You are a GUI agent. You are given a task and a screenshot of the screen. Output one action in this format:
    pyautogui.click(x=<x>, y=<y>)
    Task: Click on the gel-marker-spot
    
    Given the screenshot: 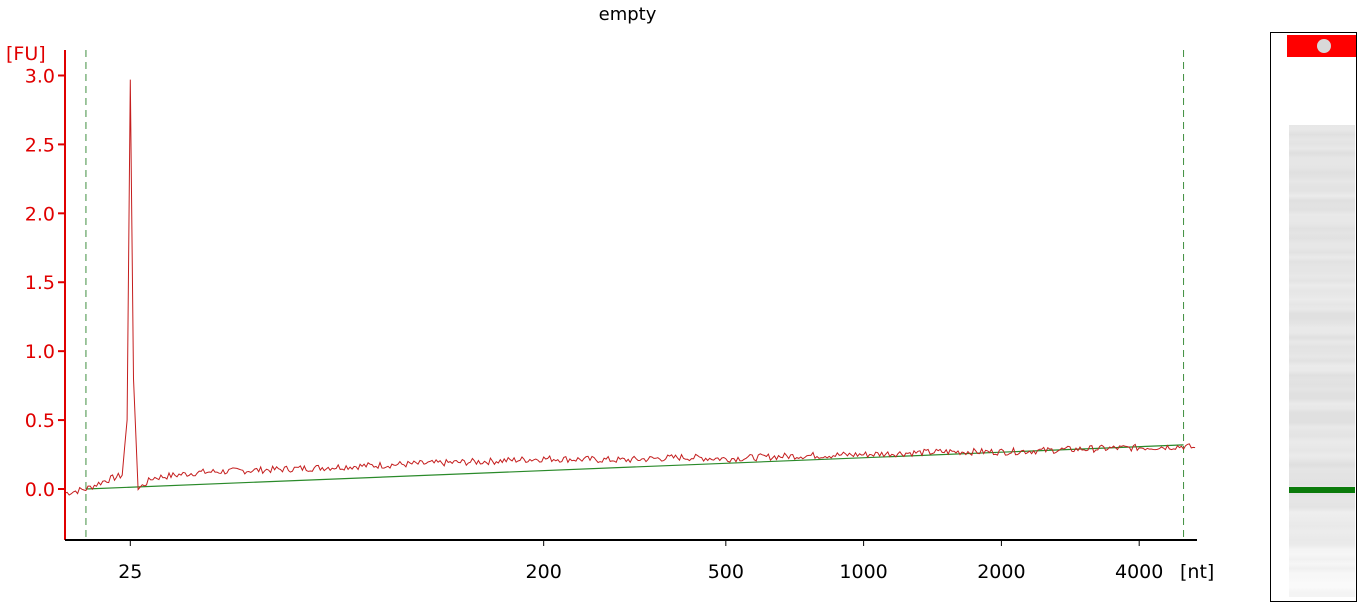 What is the action you would take?
    pyautogui.click(x=1324, y=46)
    